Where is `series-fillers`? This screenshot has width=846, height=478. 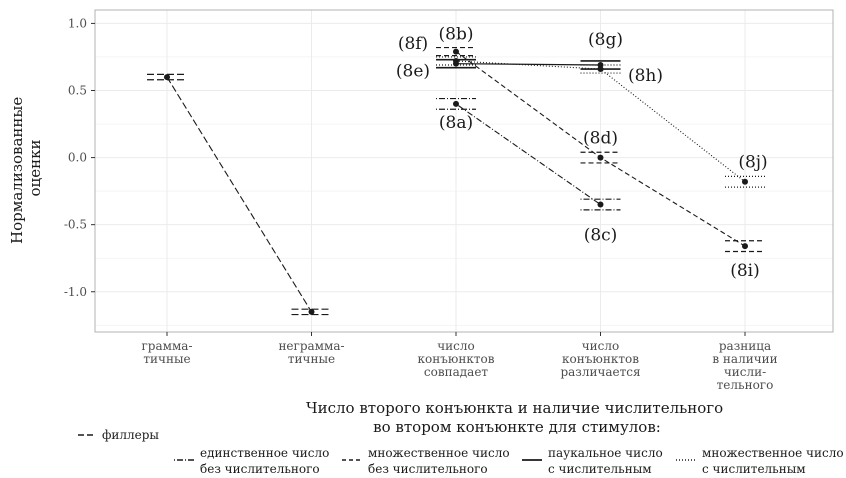
series-fillers is located at coordinates (239, 194).